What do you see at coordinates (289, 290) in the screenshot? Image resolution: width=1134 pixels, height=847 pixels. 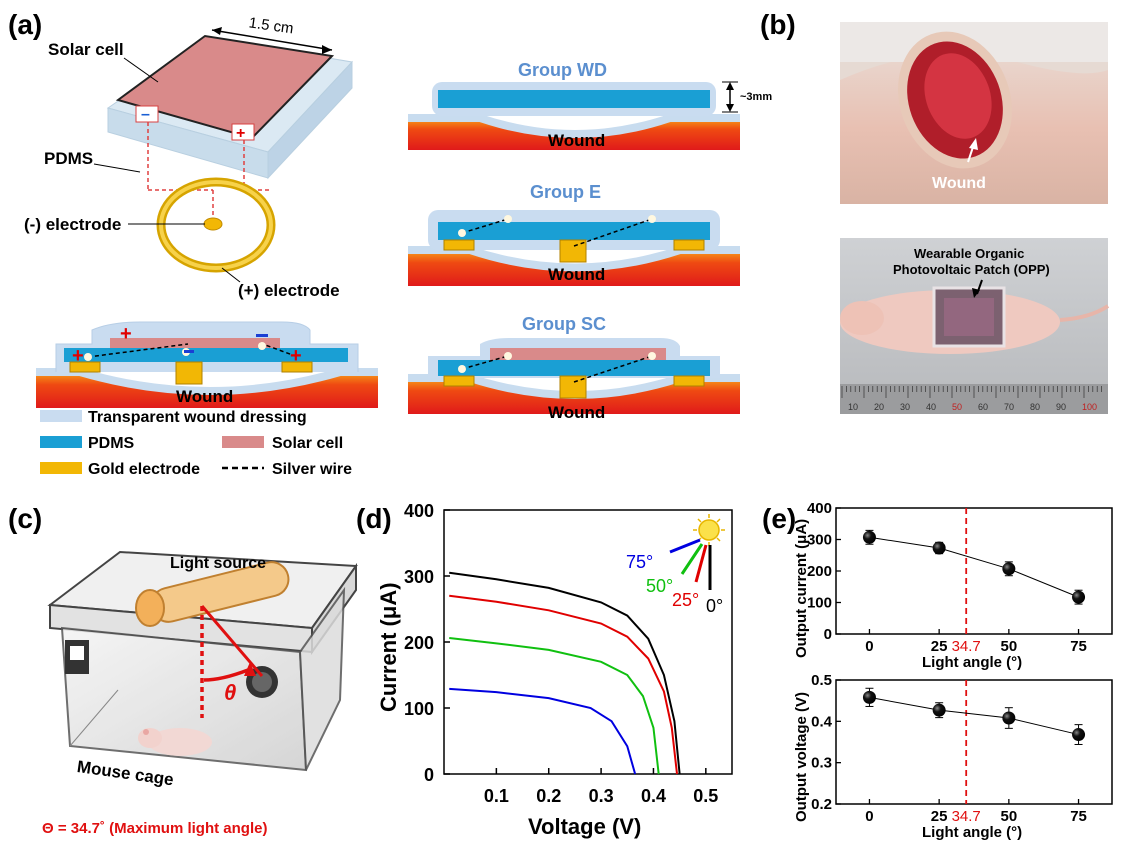 I see `pos-electrode-label: (+) electrode` at bounding box center [289, 290].